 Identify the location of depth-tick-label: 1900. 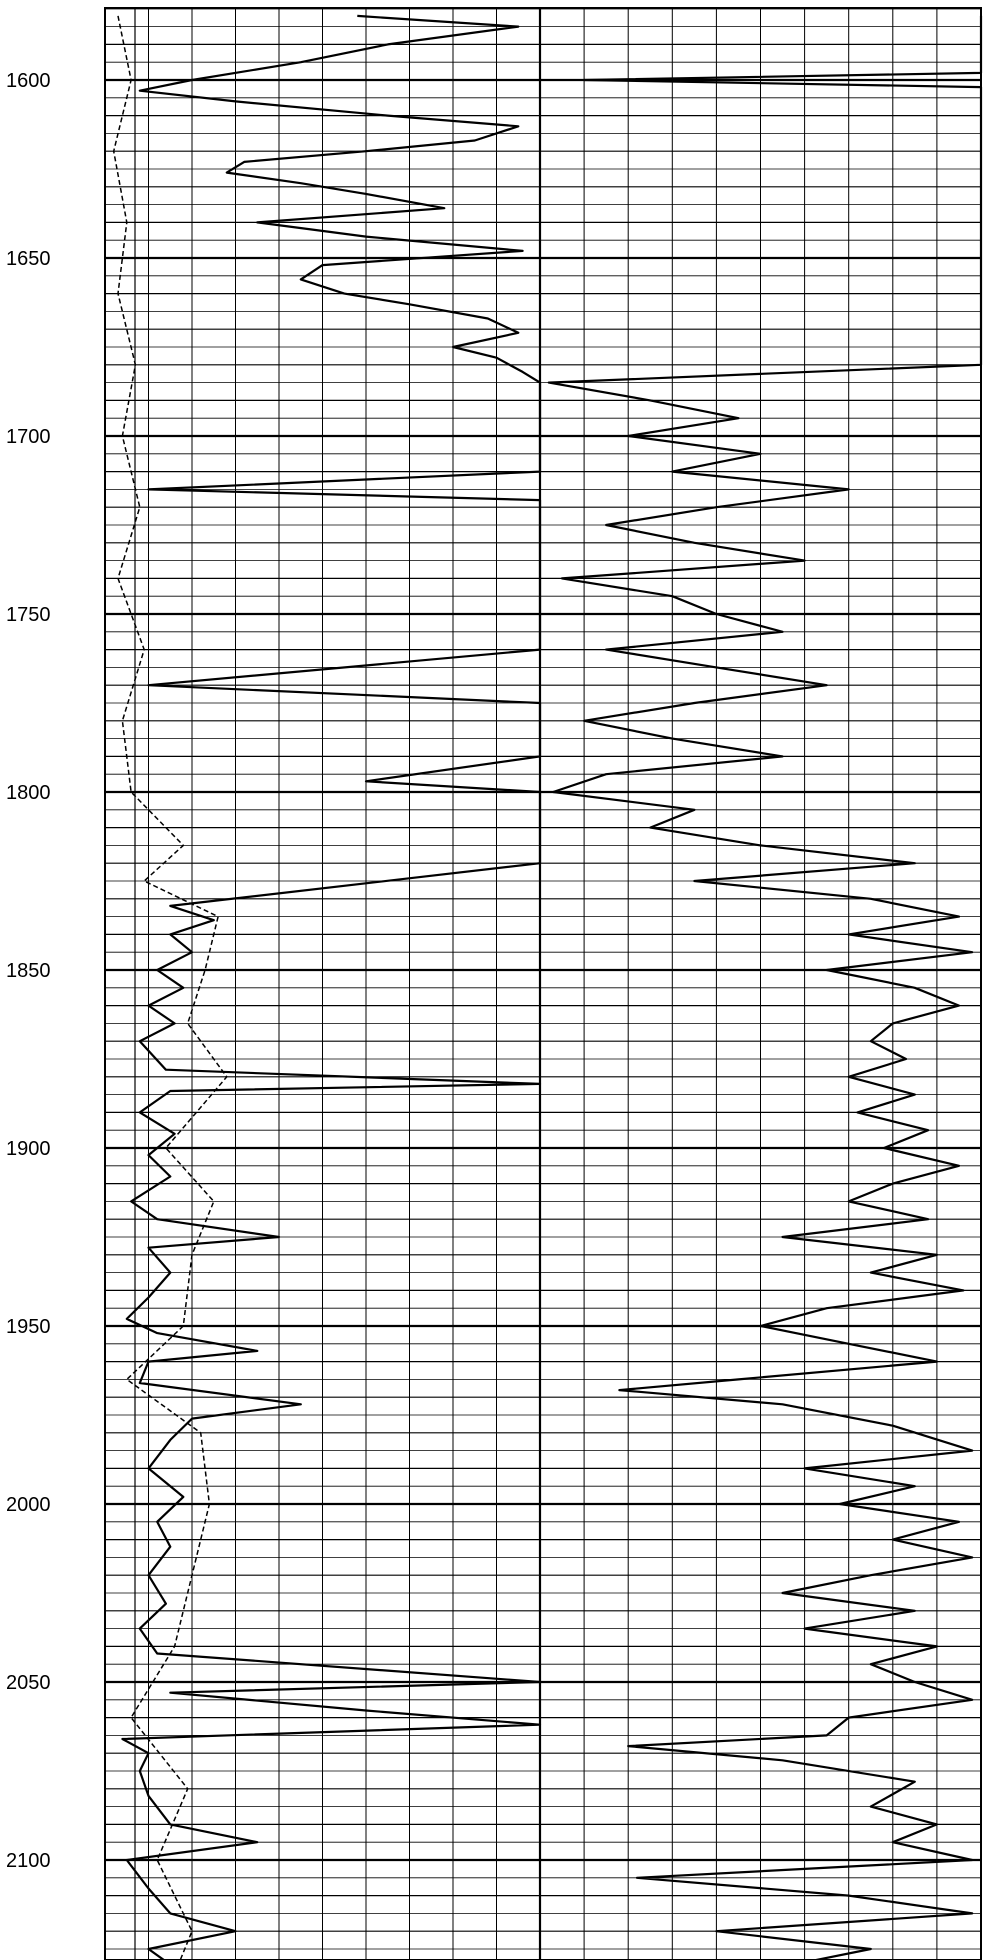
(28, 1149).